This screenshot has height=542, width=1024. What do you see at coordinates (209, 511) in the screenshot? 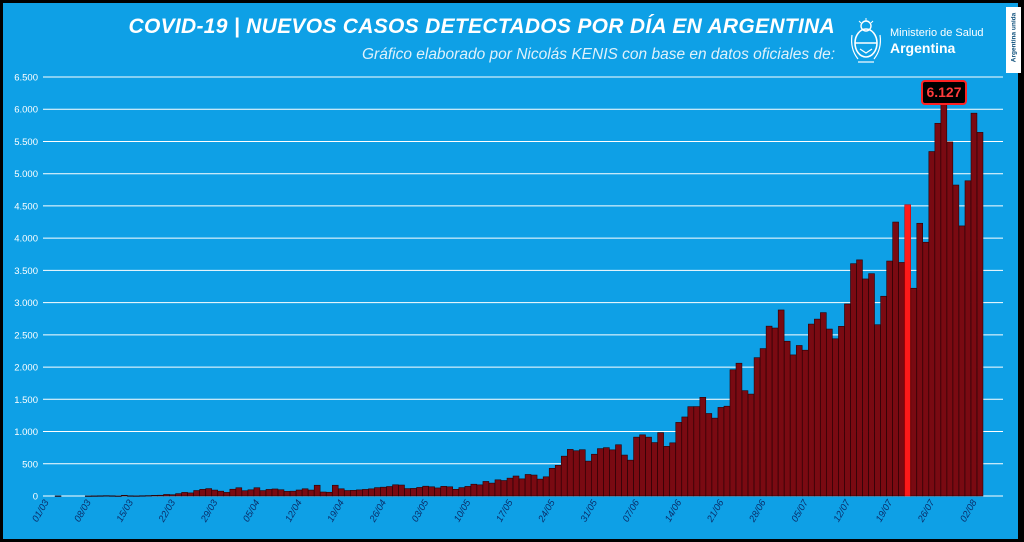
I see `x-tick-label: 29/03` at bounding box center [209, 511].